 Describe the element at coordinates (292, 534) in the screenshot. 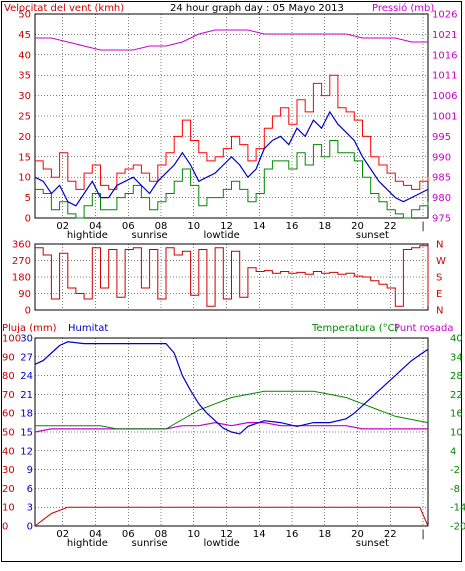

I see `hum-x-hour-7: 16` at that location.